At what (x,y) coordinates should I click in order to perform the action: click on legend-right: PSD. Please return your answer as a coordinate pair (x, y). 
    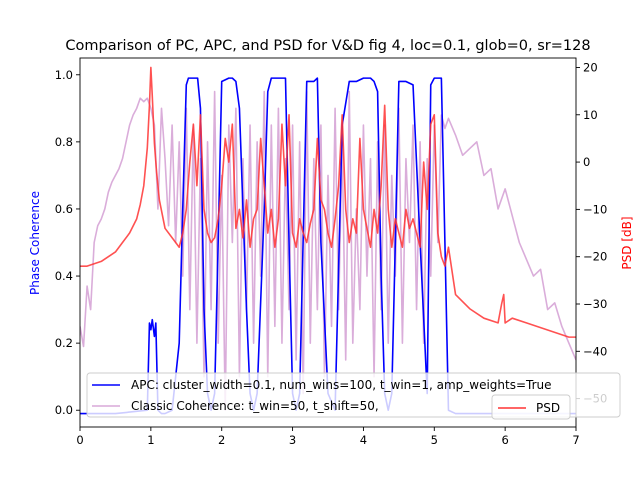
    Looking at the image, I should click on (531, 407).